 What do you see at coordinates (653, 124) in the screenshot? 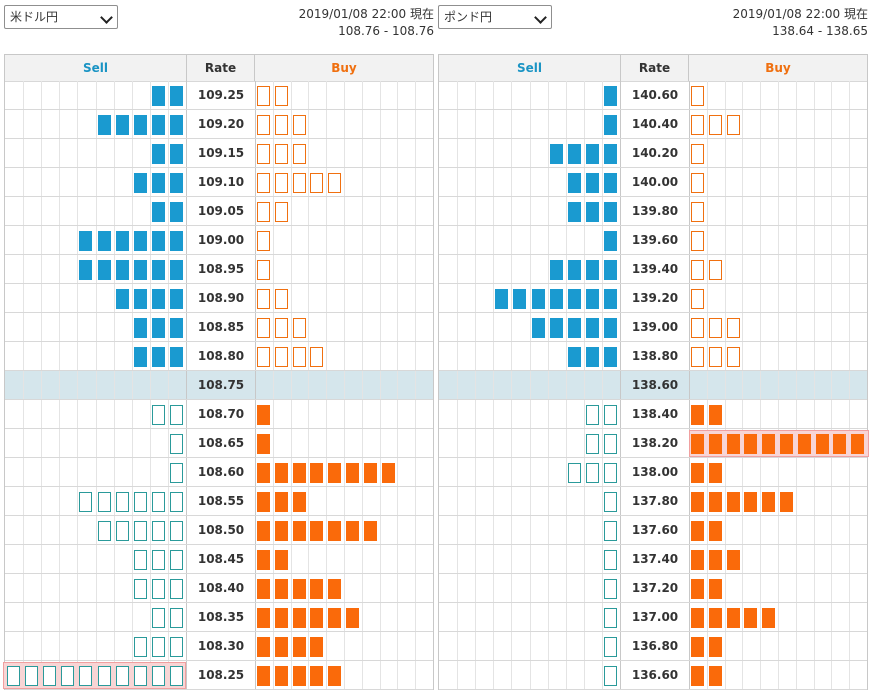
I see `table-row: 140.40` at bounding box center [653, 124].